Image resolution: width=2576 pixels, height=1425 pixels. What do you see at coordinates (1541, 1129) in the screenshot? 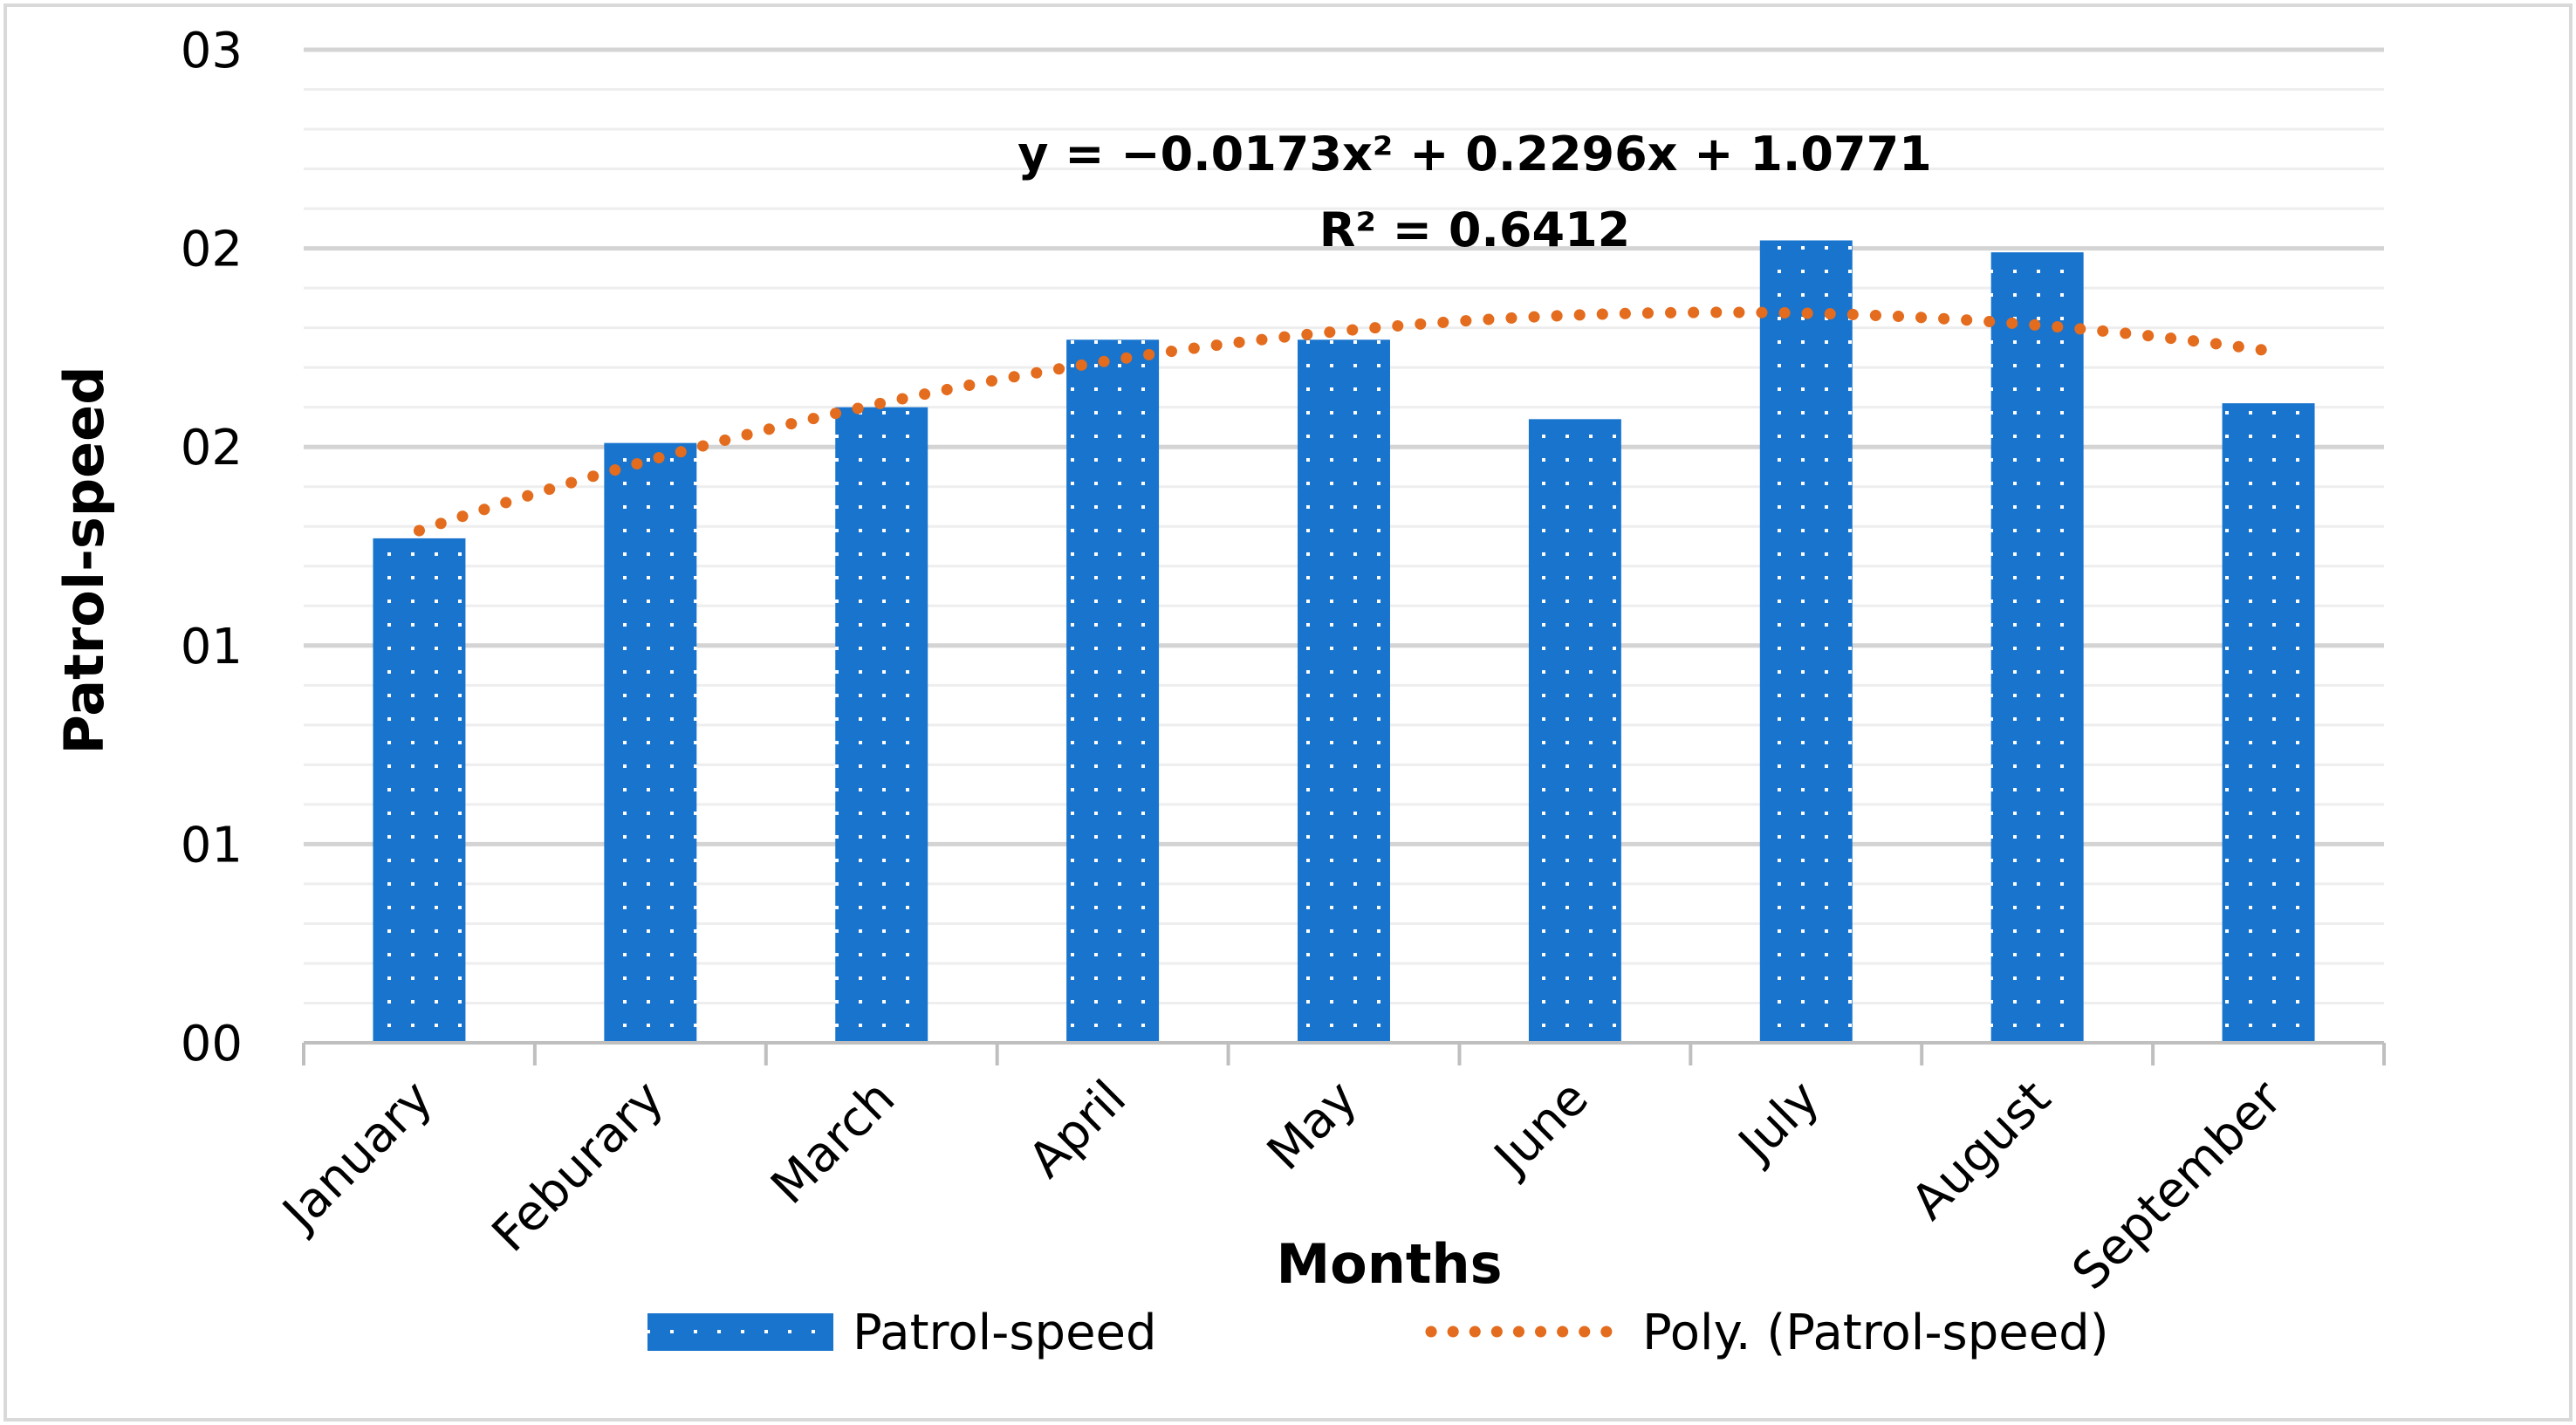
I see `x-tick-label: June` at bounding box center [1541, 1129].